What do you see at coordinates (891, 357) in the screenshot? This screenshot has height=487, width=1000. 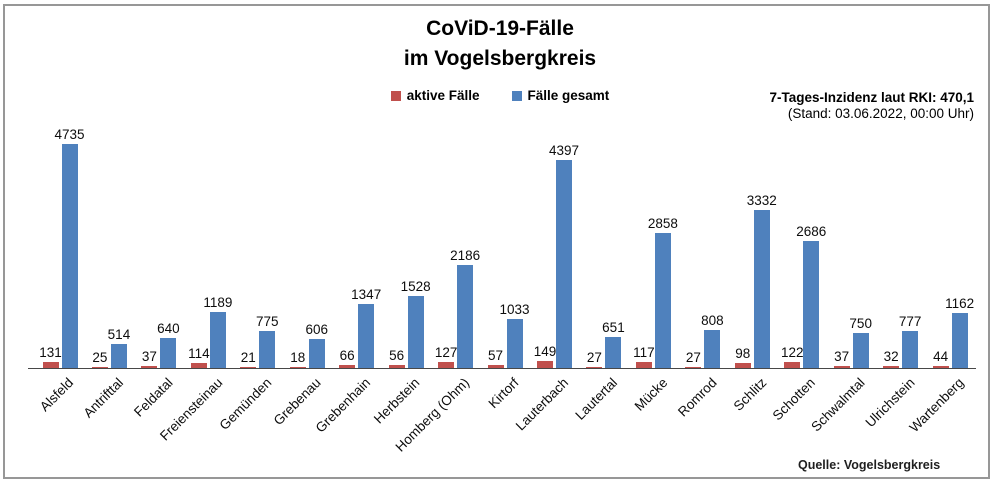 I see `value-label-aktive: 32` at bounding box center [891, 357].